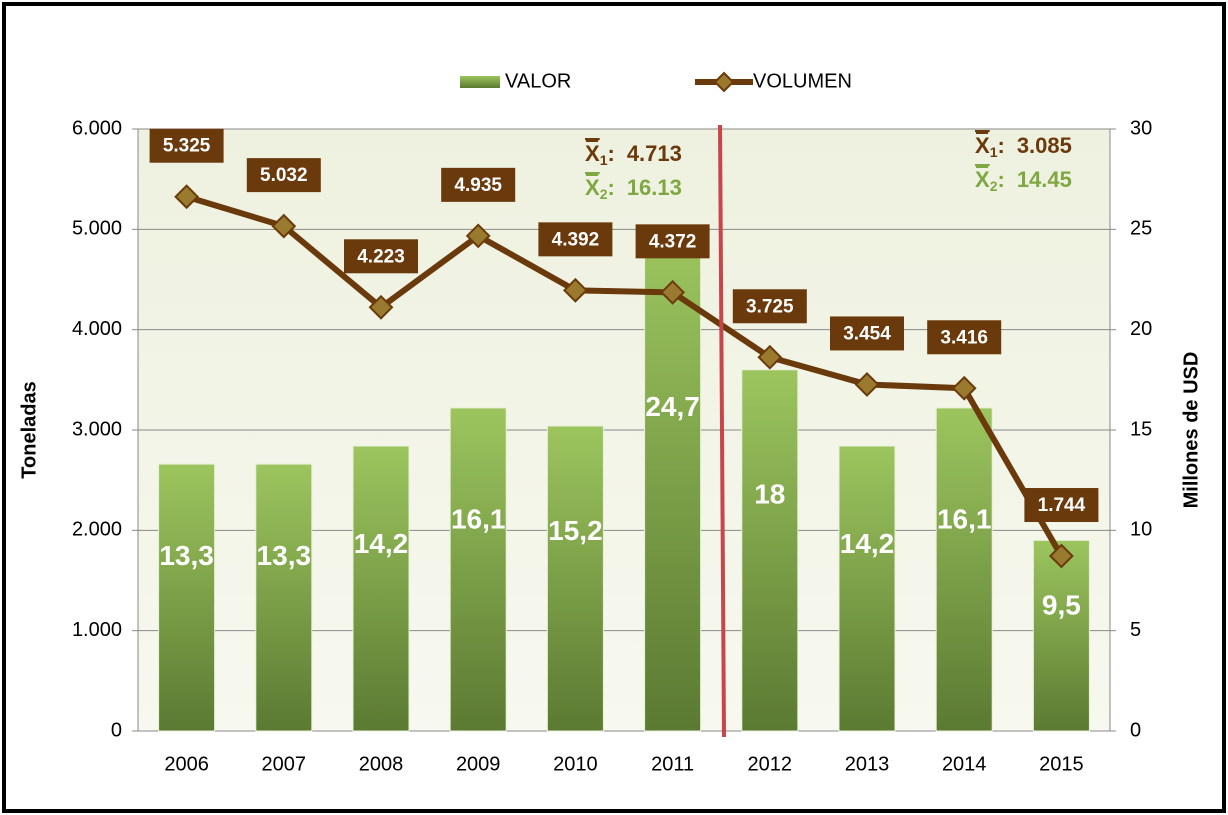 This screenshot has height=815, width=1228. I want to click on y2-axis-title: Millones de USD, so click(1191, 430).